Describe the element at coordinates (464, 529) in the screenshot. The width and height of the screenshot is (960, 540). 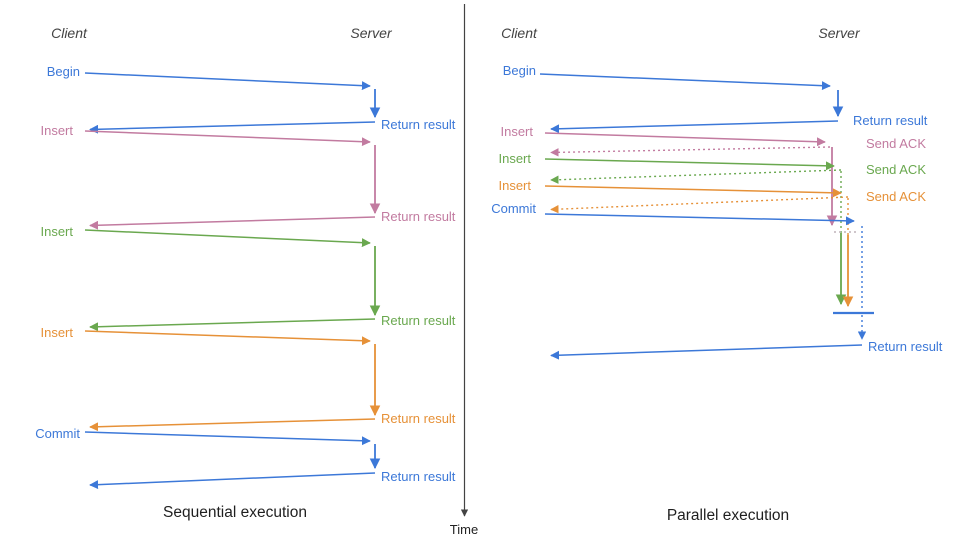
I see `time-axis-label: Time` at that location.